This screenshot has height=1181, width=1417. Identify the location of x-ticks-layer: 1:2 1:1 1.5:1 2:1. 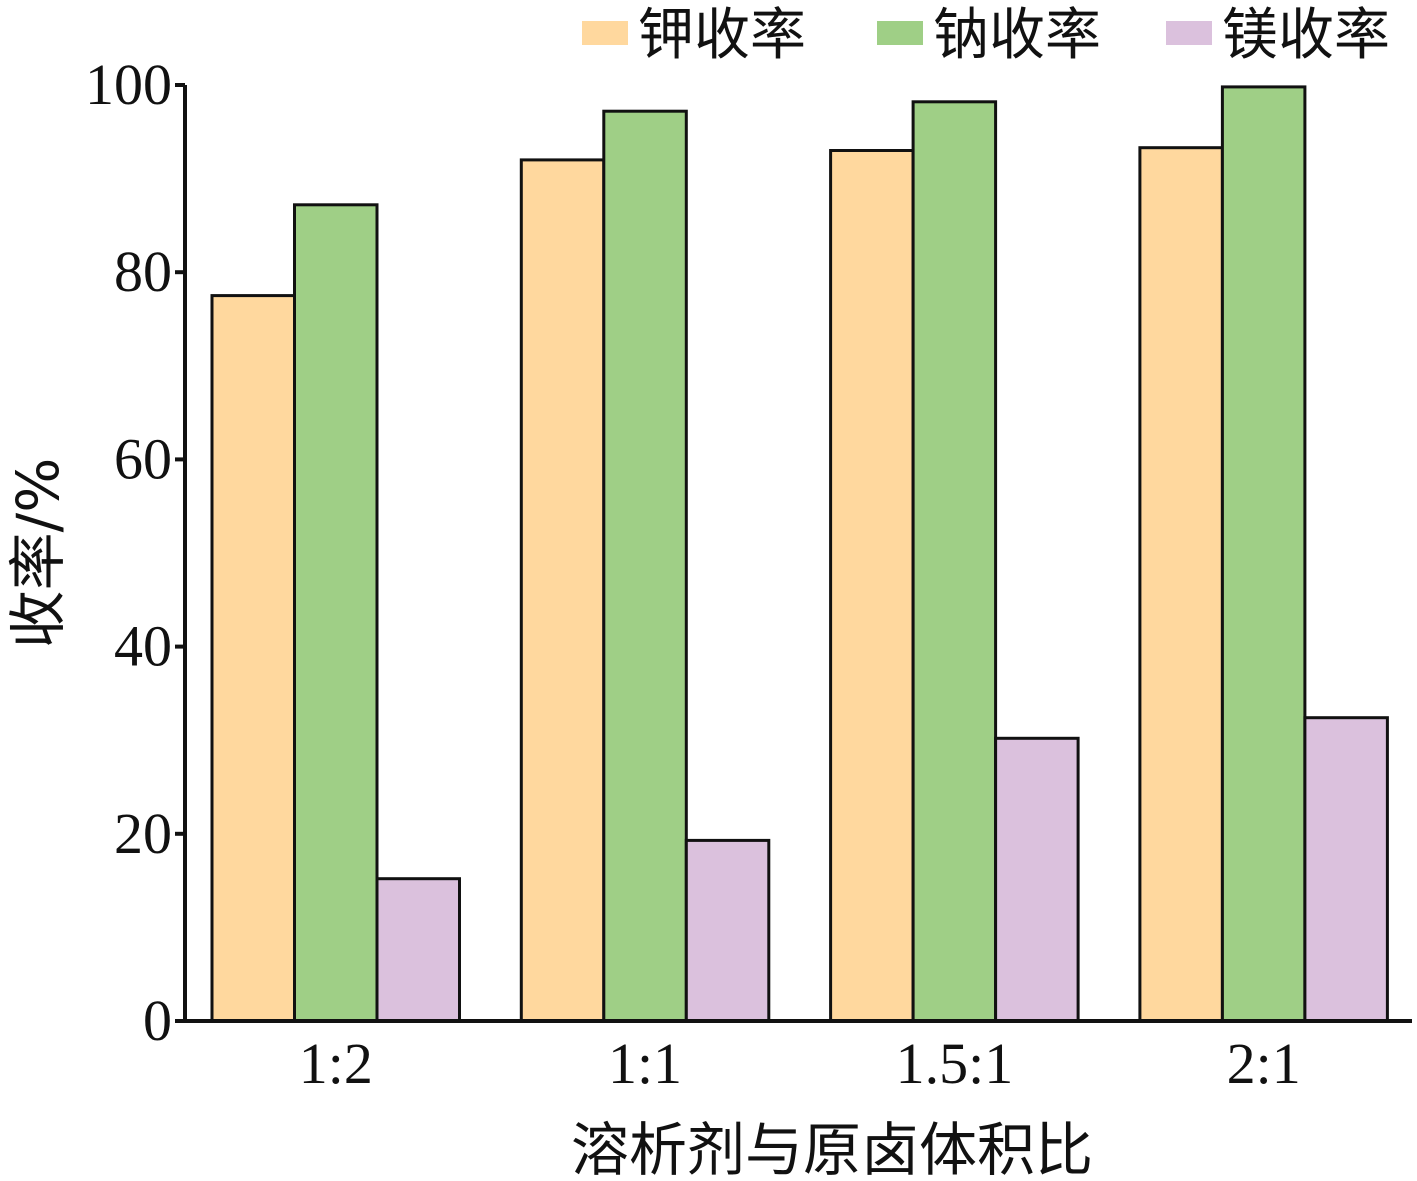
(800, 1063).